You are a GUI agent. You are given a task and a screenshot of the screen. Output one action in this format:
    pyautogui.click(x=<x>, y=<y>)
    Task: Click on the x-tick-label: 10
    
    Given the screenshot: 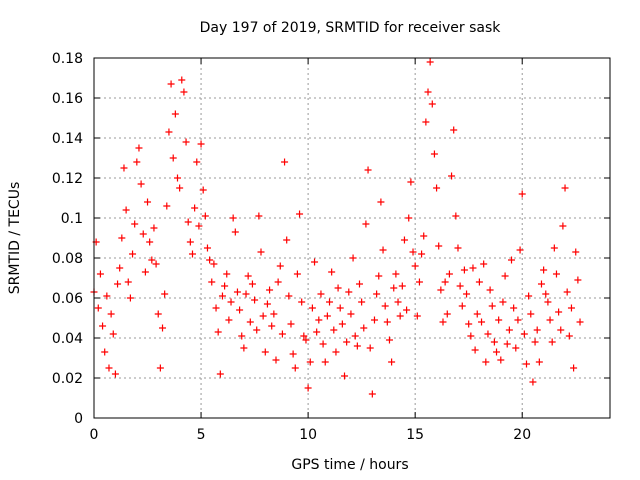 What is the action you would take?
    pyautogui.click(x=308, y=435)
    